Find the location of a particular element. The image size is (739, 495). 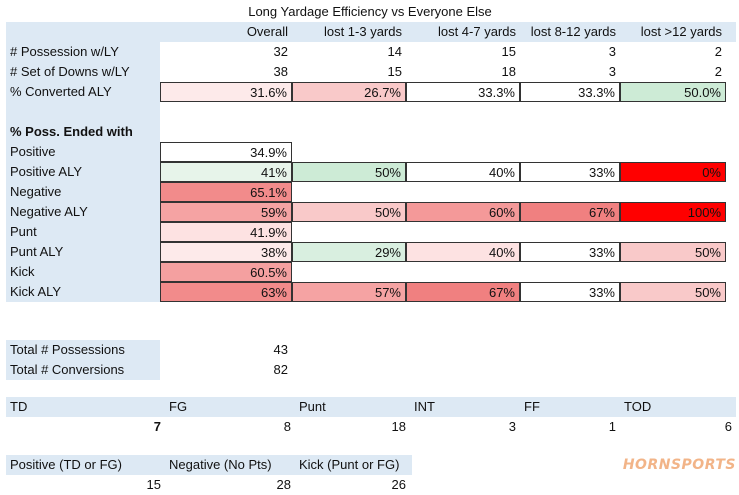

sheet-title: Long Yardage Efficiency vs Everyone Else is located at coordinates (370, 11).